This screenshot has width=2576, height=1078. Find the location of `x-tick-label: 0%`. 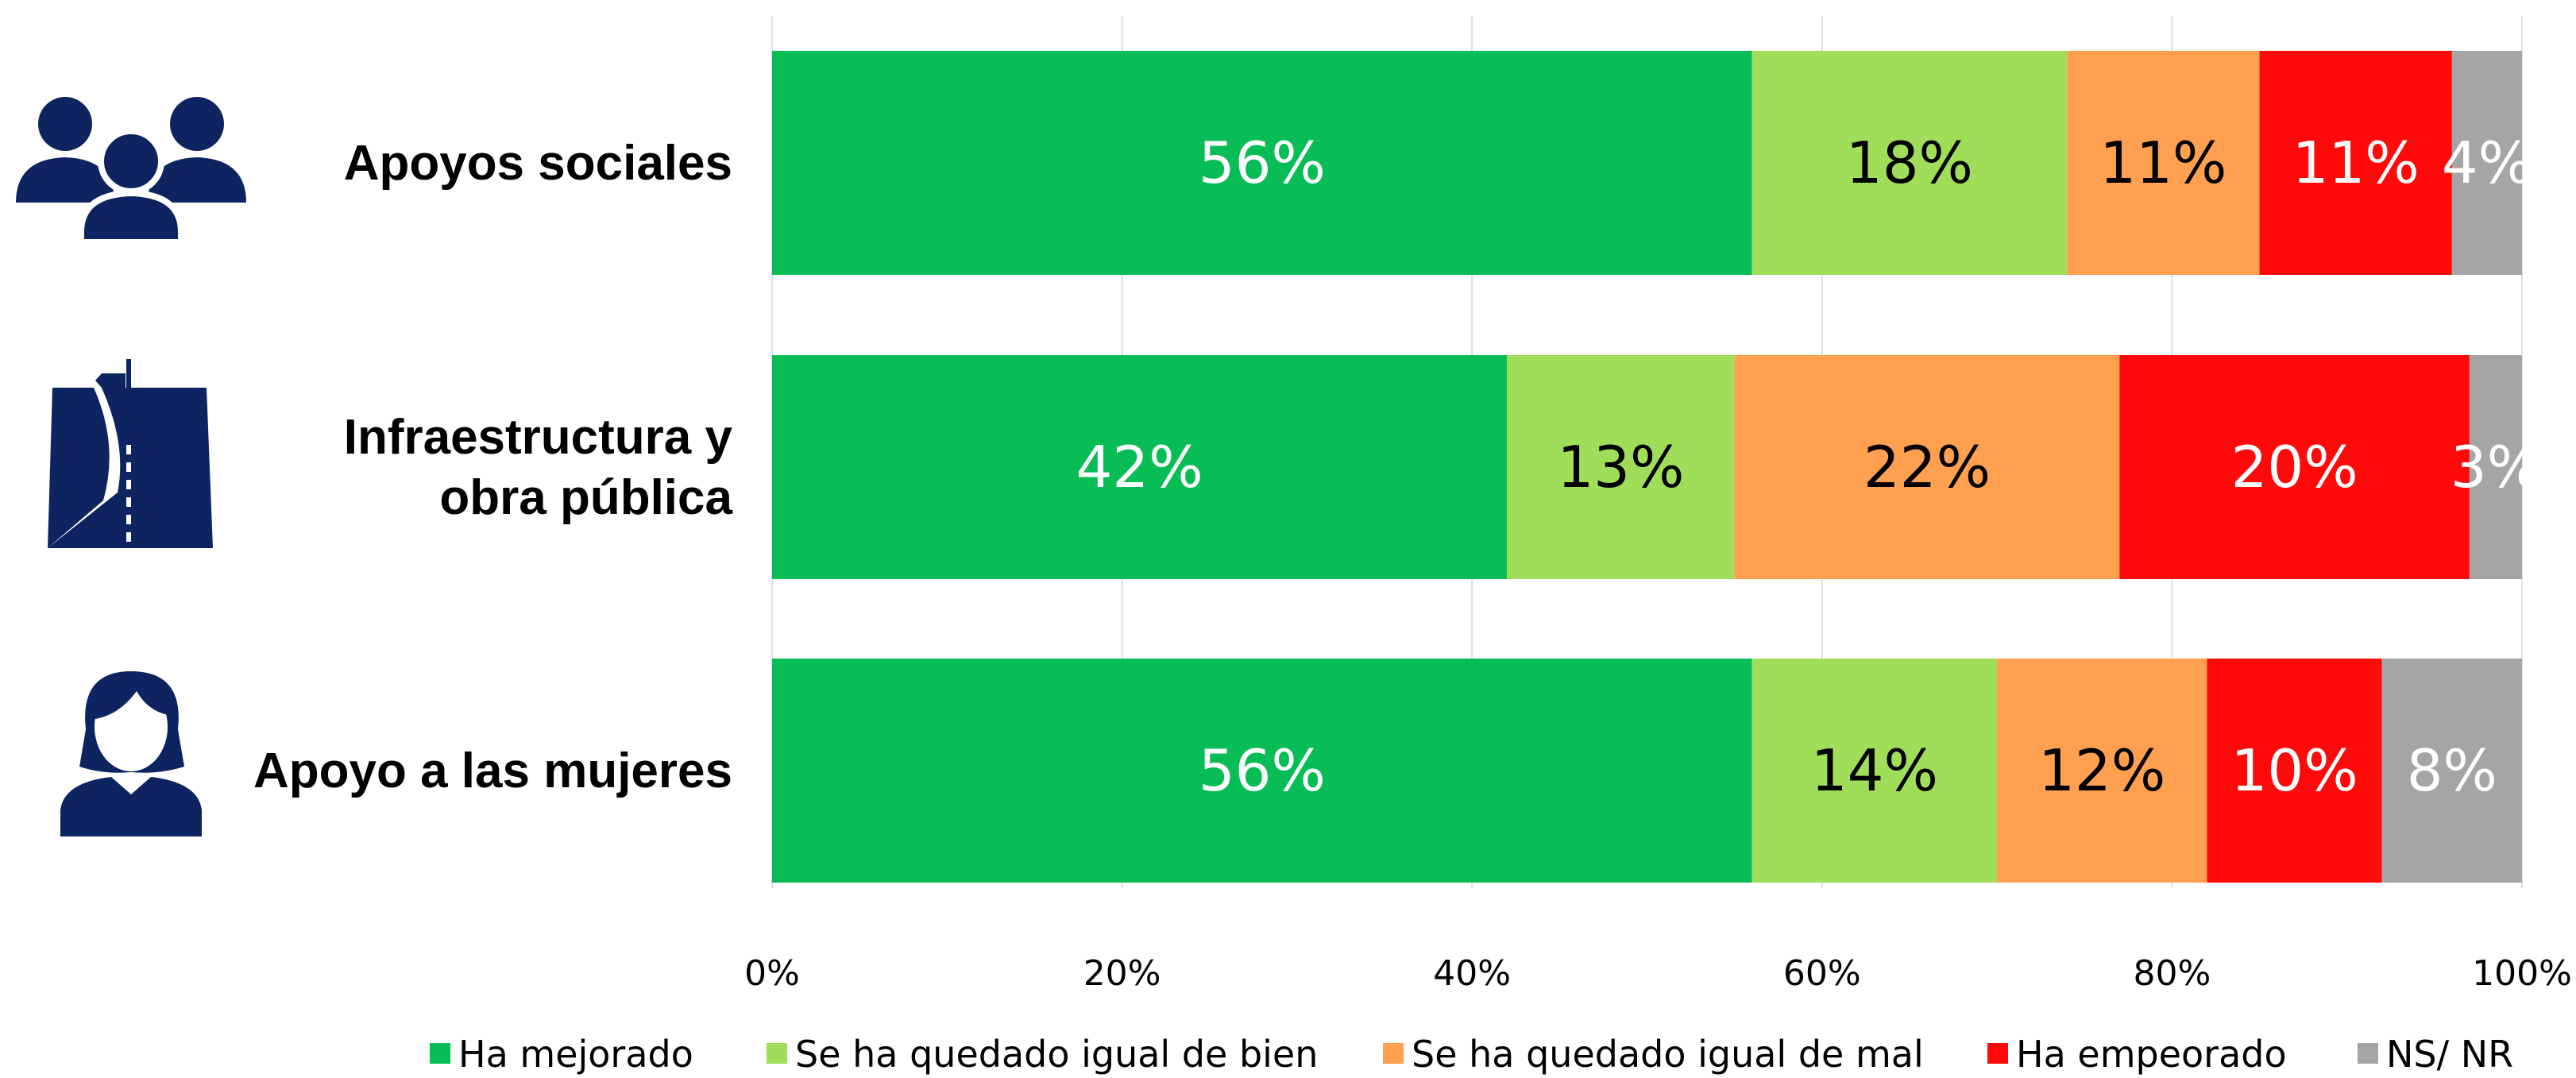

x-tick-label: 0% is located at coordinates (772, 973).